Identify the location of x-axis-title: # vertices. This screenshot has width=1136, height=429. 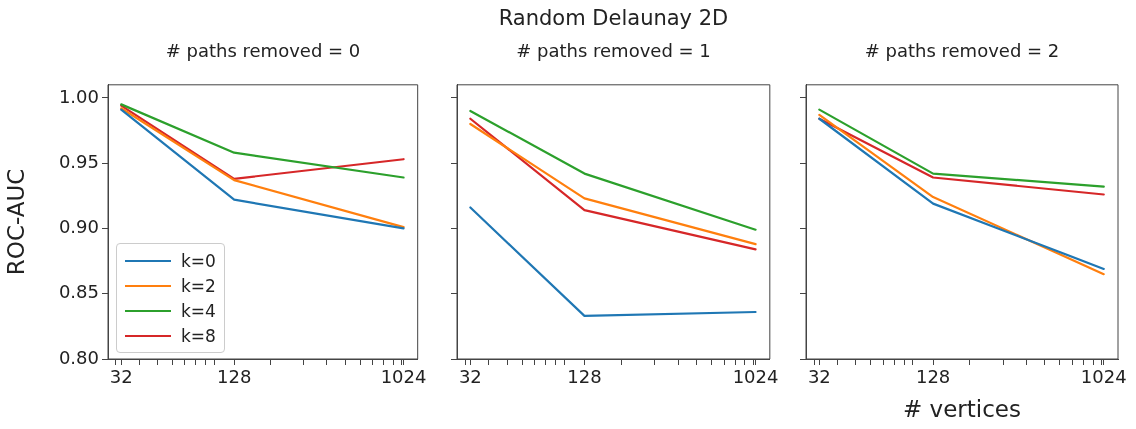
(962, 409).